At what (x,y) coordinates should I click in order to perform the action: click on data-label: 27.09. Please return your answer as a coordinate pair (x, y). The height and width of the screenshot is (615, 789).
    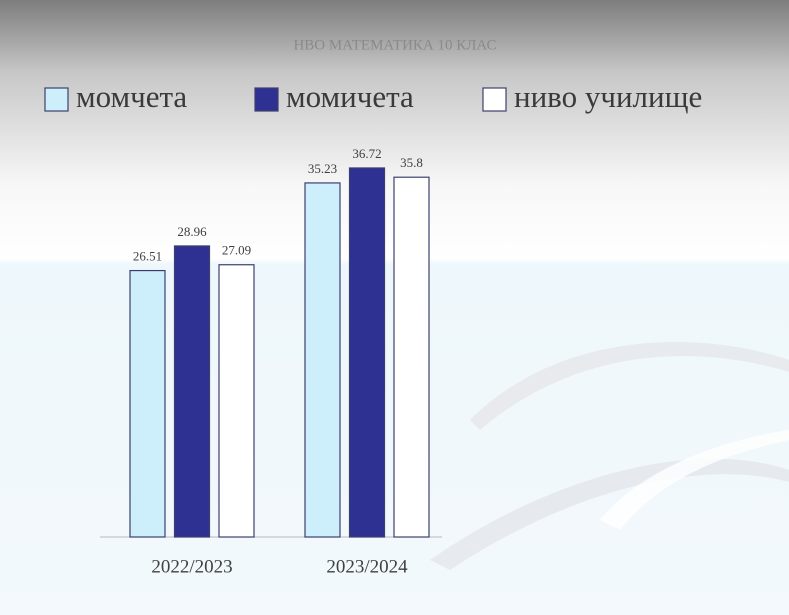
    Looking at the image, I should click on (236, 250).